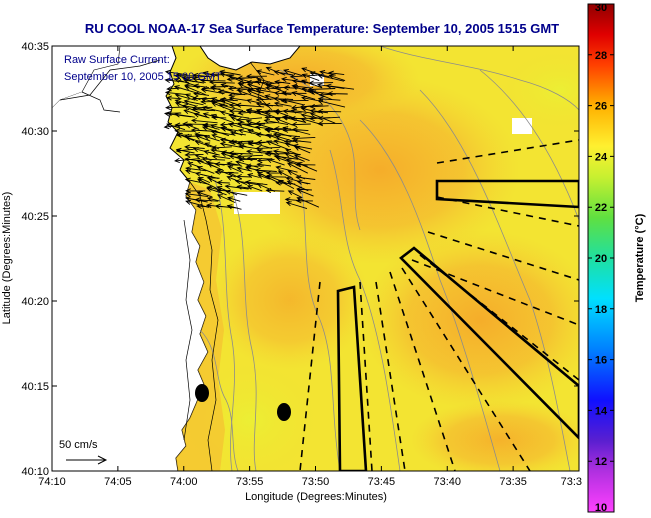  Describe the element at coordinates (250, 58) in the screenshot. I see `land-ny` at that location.